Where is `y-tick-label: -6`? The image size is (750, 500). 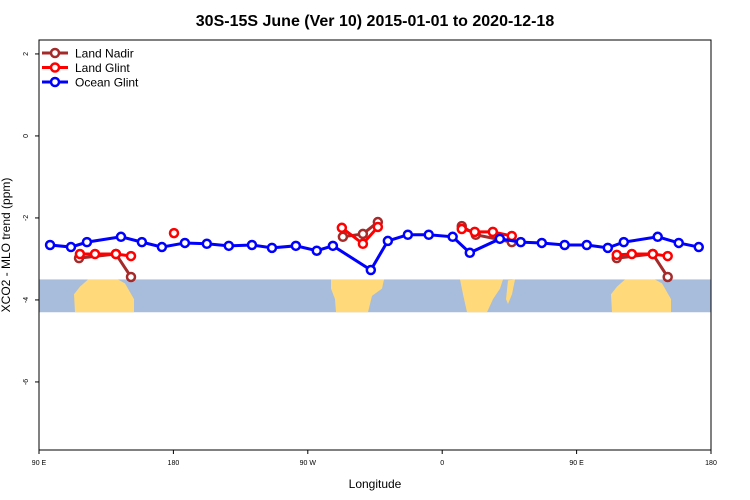 y-tick-label: -6 is located at coordinates (26, 382).